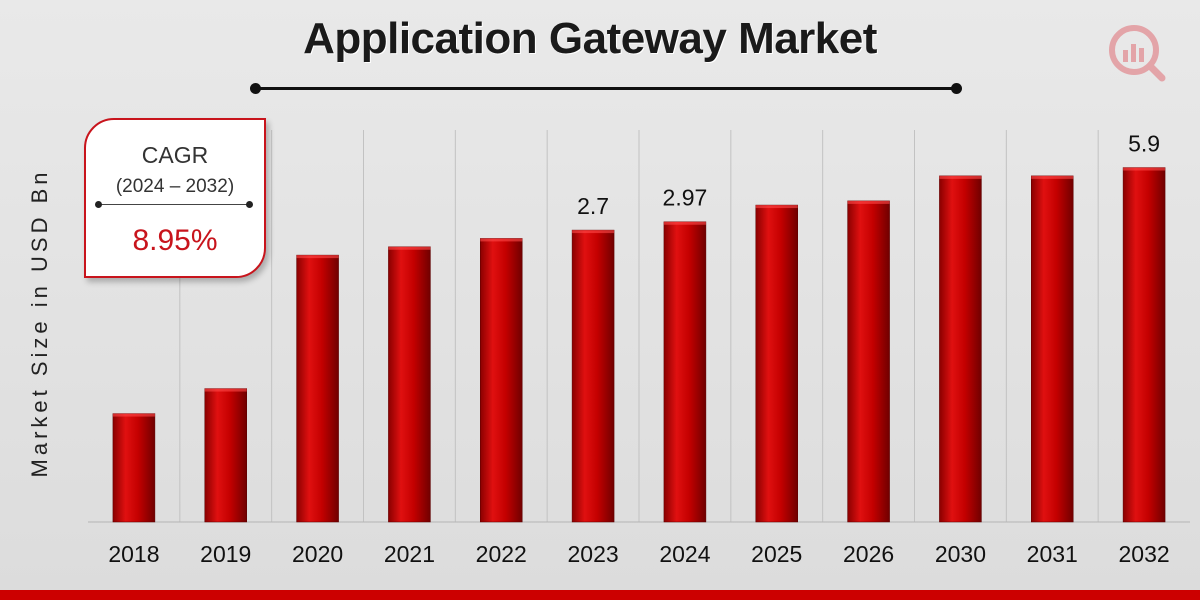  What do you see at coordinates (776, 207) in the screenshot?
I see `bar-top-highlight-2025` at bounding box center [776, 207].